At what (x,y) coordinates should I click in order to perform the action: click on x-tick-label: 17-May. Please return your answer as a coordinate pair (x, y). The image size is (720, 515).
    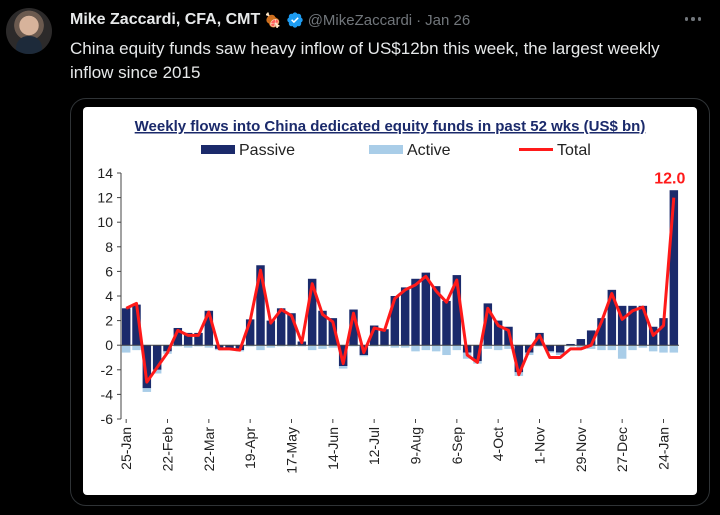
    Looking at the image, I should click on (292, 450).